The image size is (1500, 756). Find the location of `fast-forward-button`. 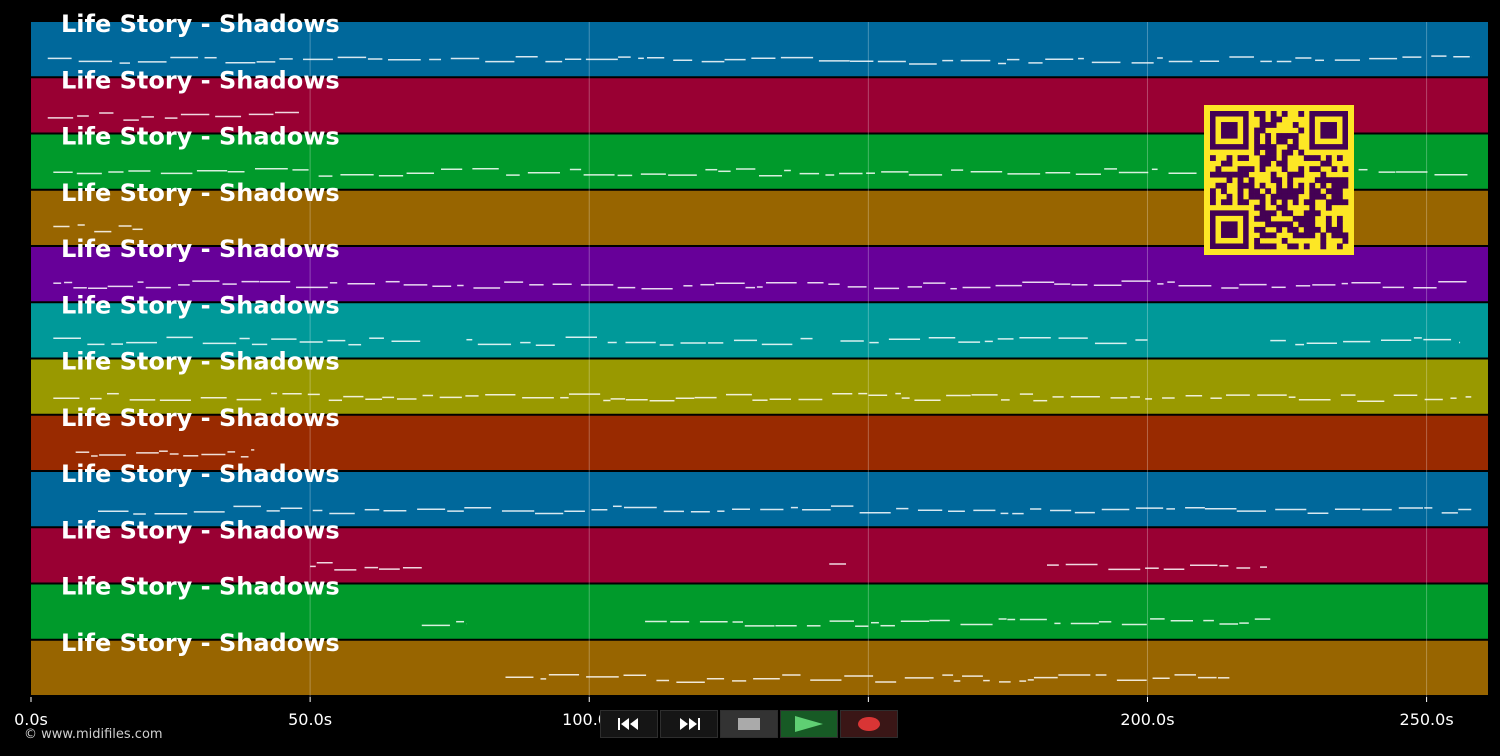

fast-forward-button is located at coordinates (689, 724).